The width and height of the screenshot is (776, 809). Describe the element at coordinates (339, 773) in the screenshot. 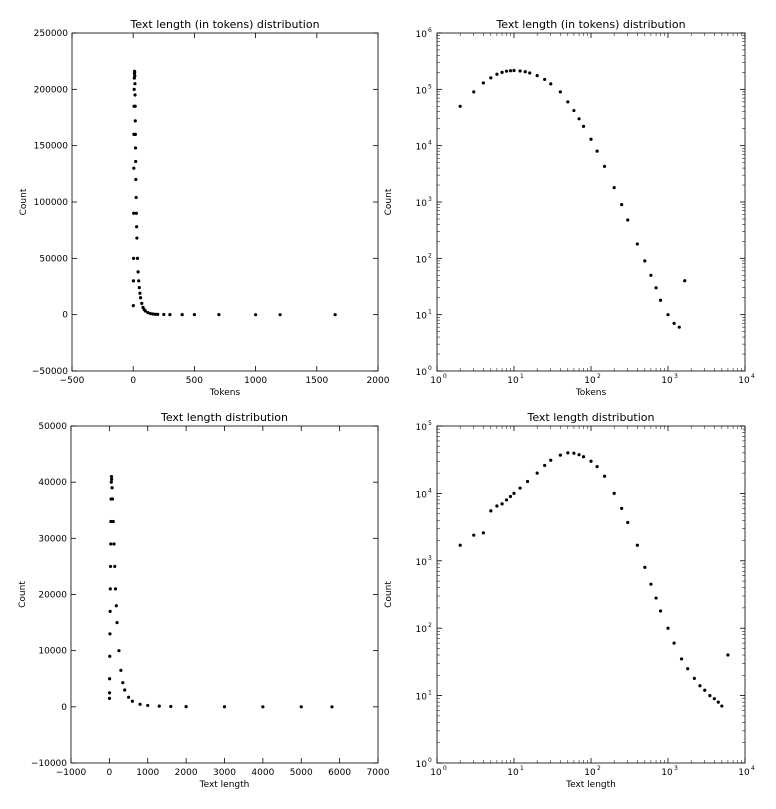

I see `x-tick-label: 6000` at that location.